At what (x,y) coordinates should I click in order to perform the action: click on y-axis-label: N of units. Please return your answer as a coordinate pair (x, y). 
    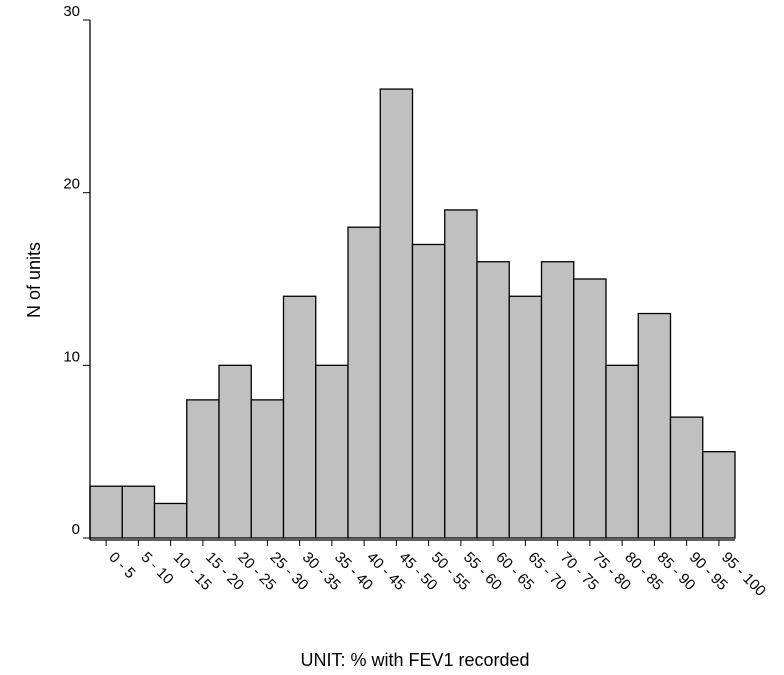
    Looking at the image, I should click on (34, 280).